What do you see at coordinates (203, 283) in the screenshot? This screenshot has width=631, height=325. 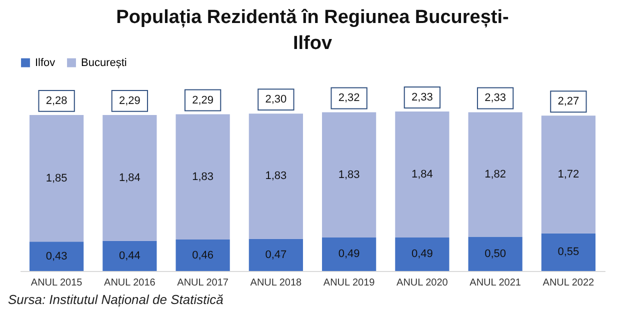 I see `x-tick-label: ANUL 2017` at bounding box center [203, 283].